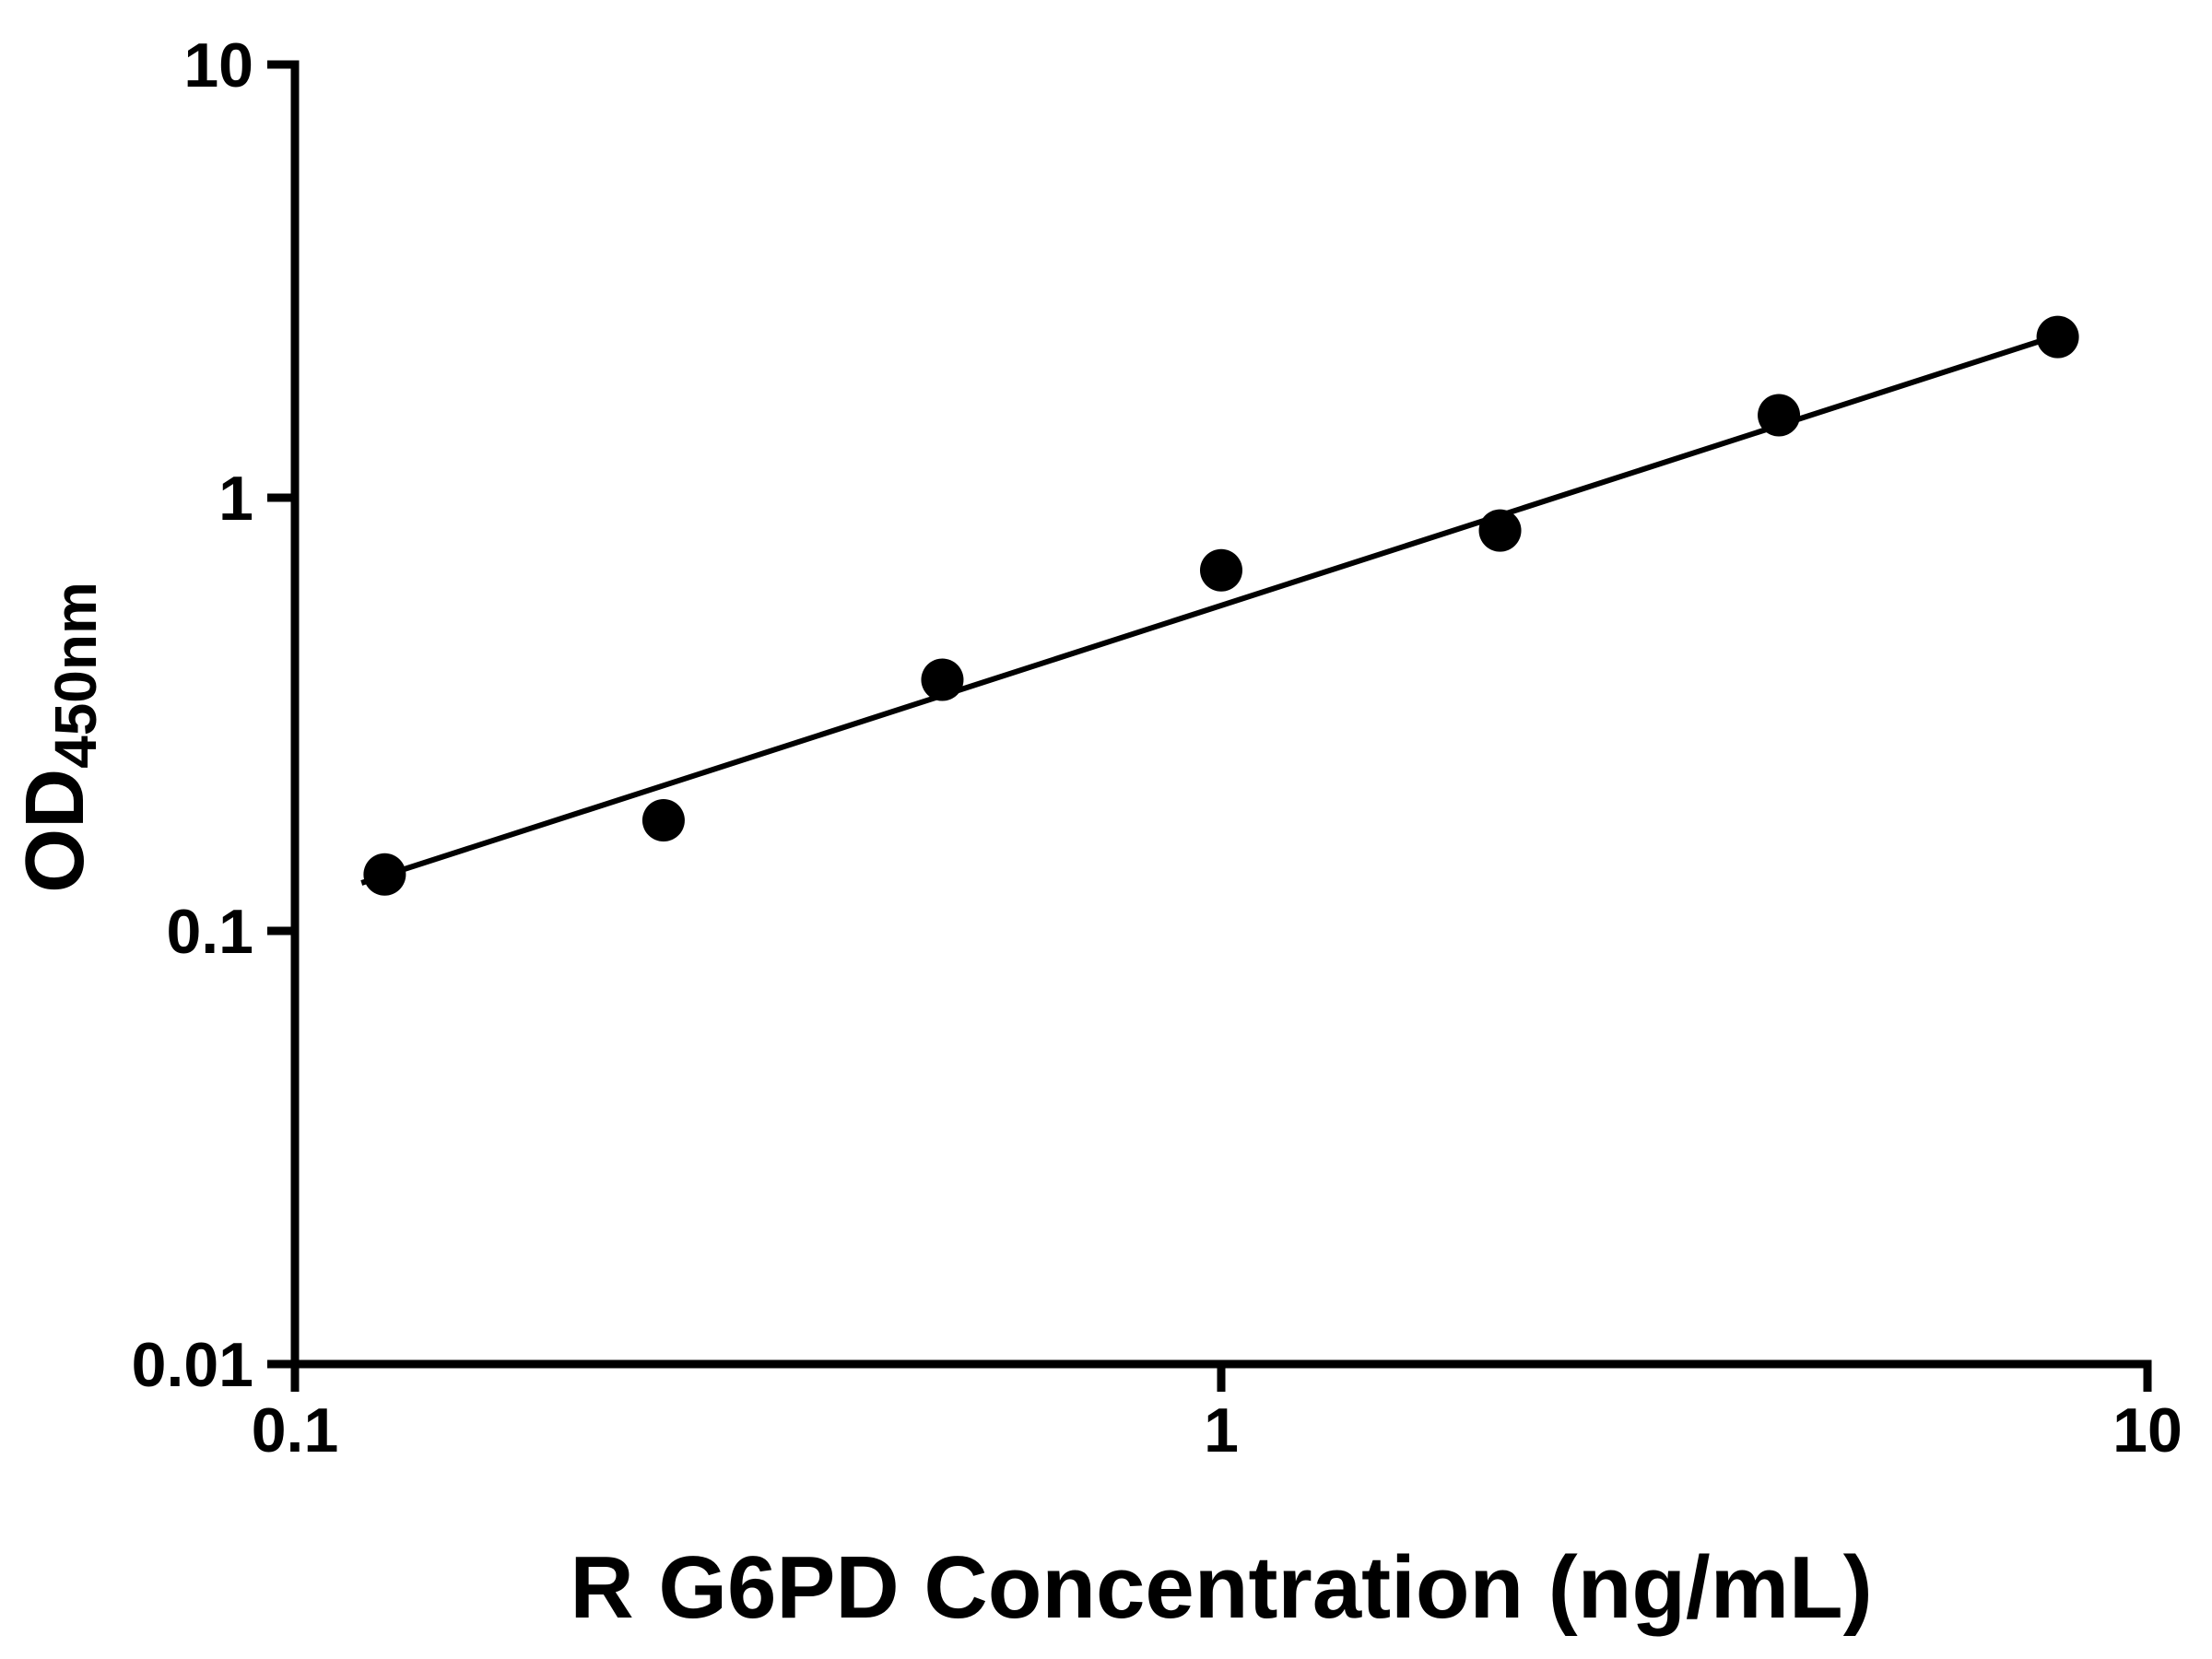 This screenshot has height=1659, width=2212. I want to click on y-tick-label: 0.1, so click(209, 932).